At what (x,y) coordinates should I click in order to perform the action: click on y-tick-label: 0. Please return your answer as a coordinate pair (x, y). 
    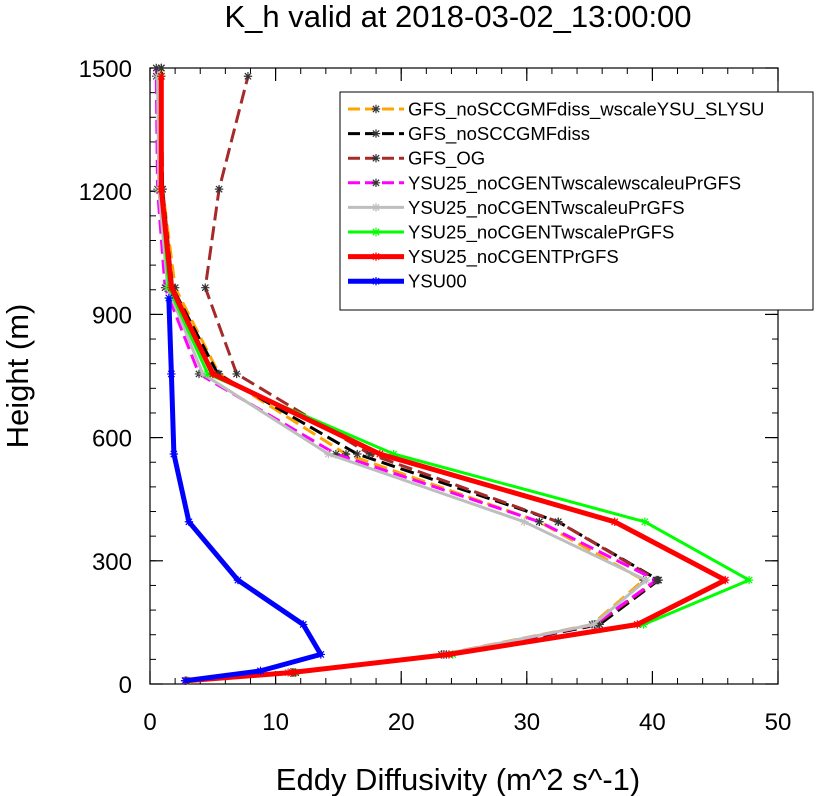
    Looking at the image, I should click on (125, 685).